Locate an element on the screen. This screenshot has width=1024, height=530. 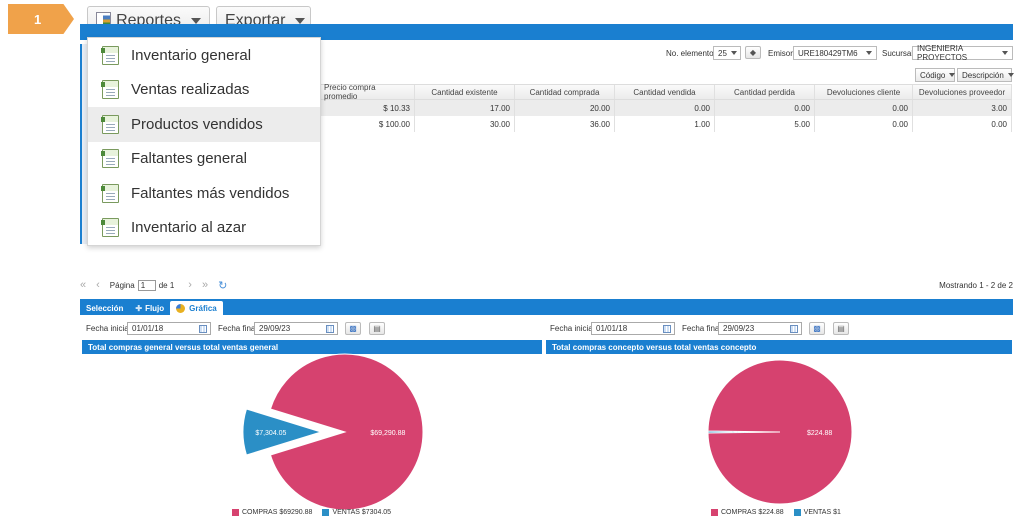
sucursal-value: INGENIERIA PROYECTOS is located at coordinates (942, 53).